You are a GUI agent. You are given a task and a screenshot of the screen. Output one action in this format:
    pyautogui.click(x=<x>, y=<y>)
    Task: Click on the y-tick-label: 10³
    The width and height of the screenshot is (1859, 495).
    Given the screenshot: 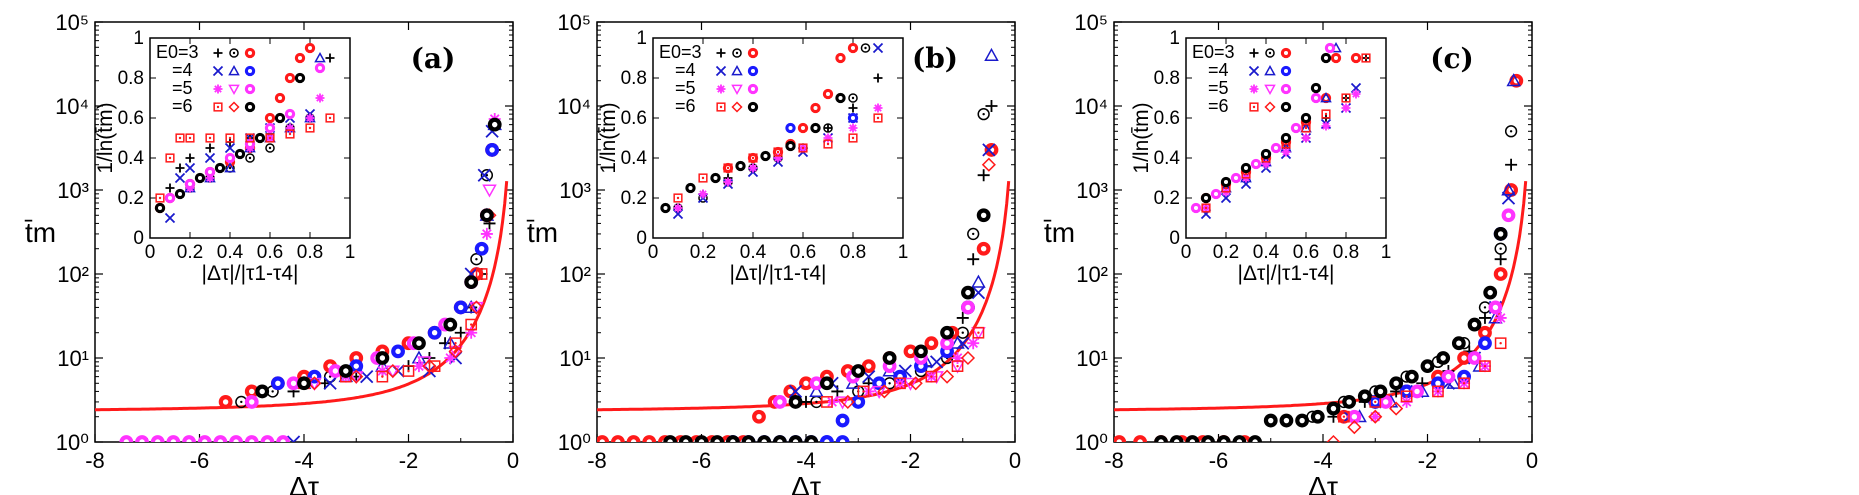 What is the action you would take?
    pyautogui.click(x=575, y=190)
    